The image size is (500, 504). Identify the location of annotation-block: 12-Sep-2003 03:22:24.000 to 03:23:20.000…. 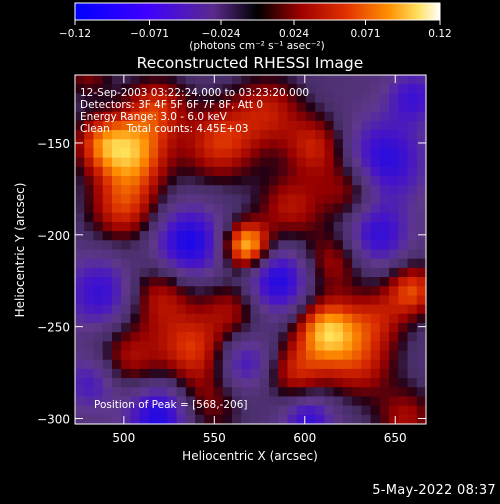
(194, 111).